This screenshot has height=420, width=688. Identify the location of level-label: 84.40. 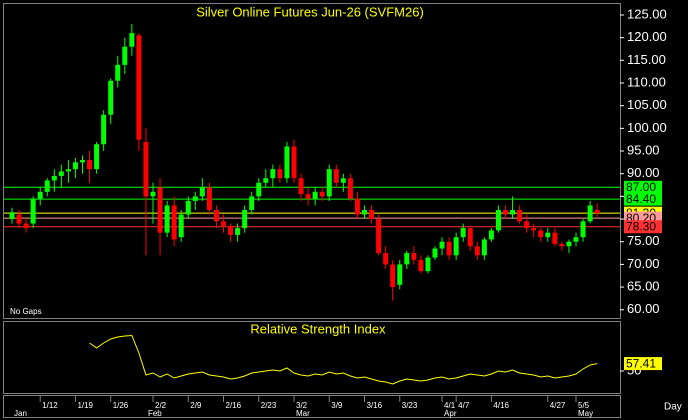
(641, 199).